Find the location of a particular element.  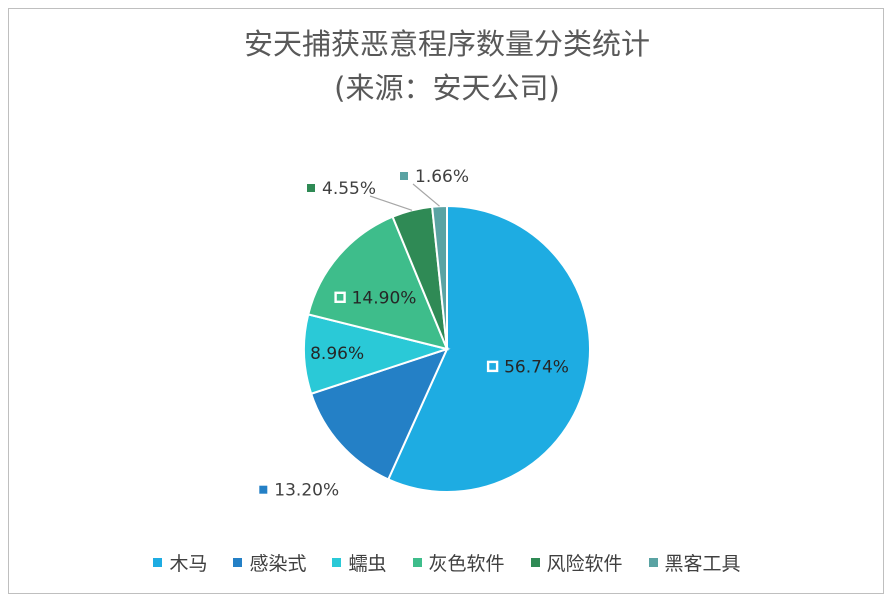

legend-label-grayware: 灰色软件 is located at coordinates (466, 564).